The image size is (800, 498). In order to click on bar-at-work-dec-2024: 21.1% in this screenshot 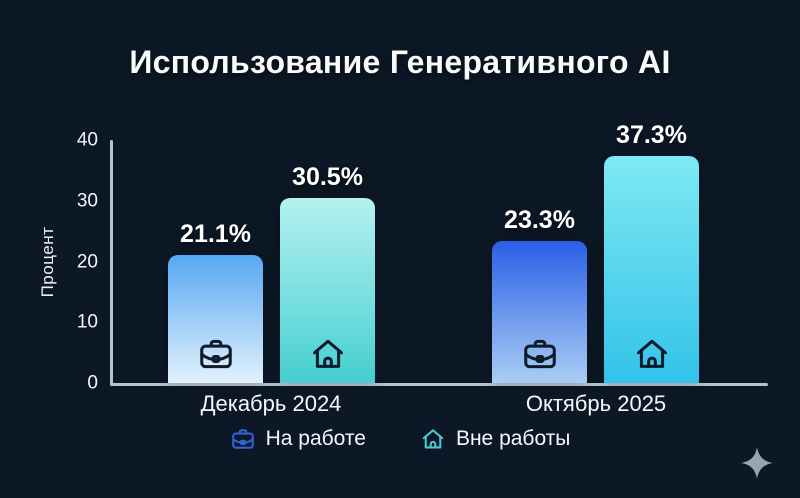, I will do `click(215, 301)`.